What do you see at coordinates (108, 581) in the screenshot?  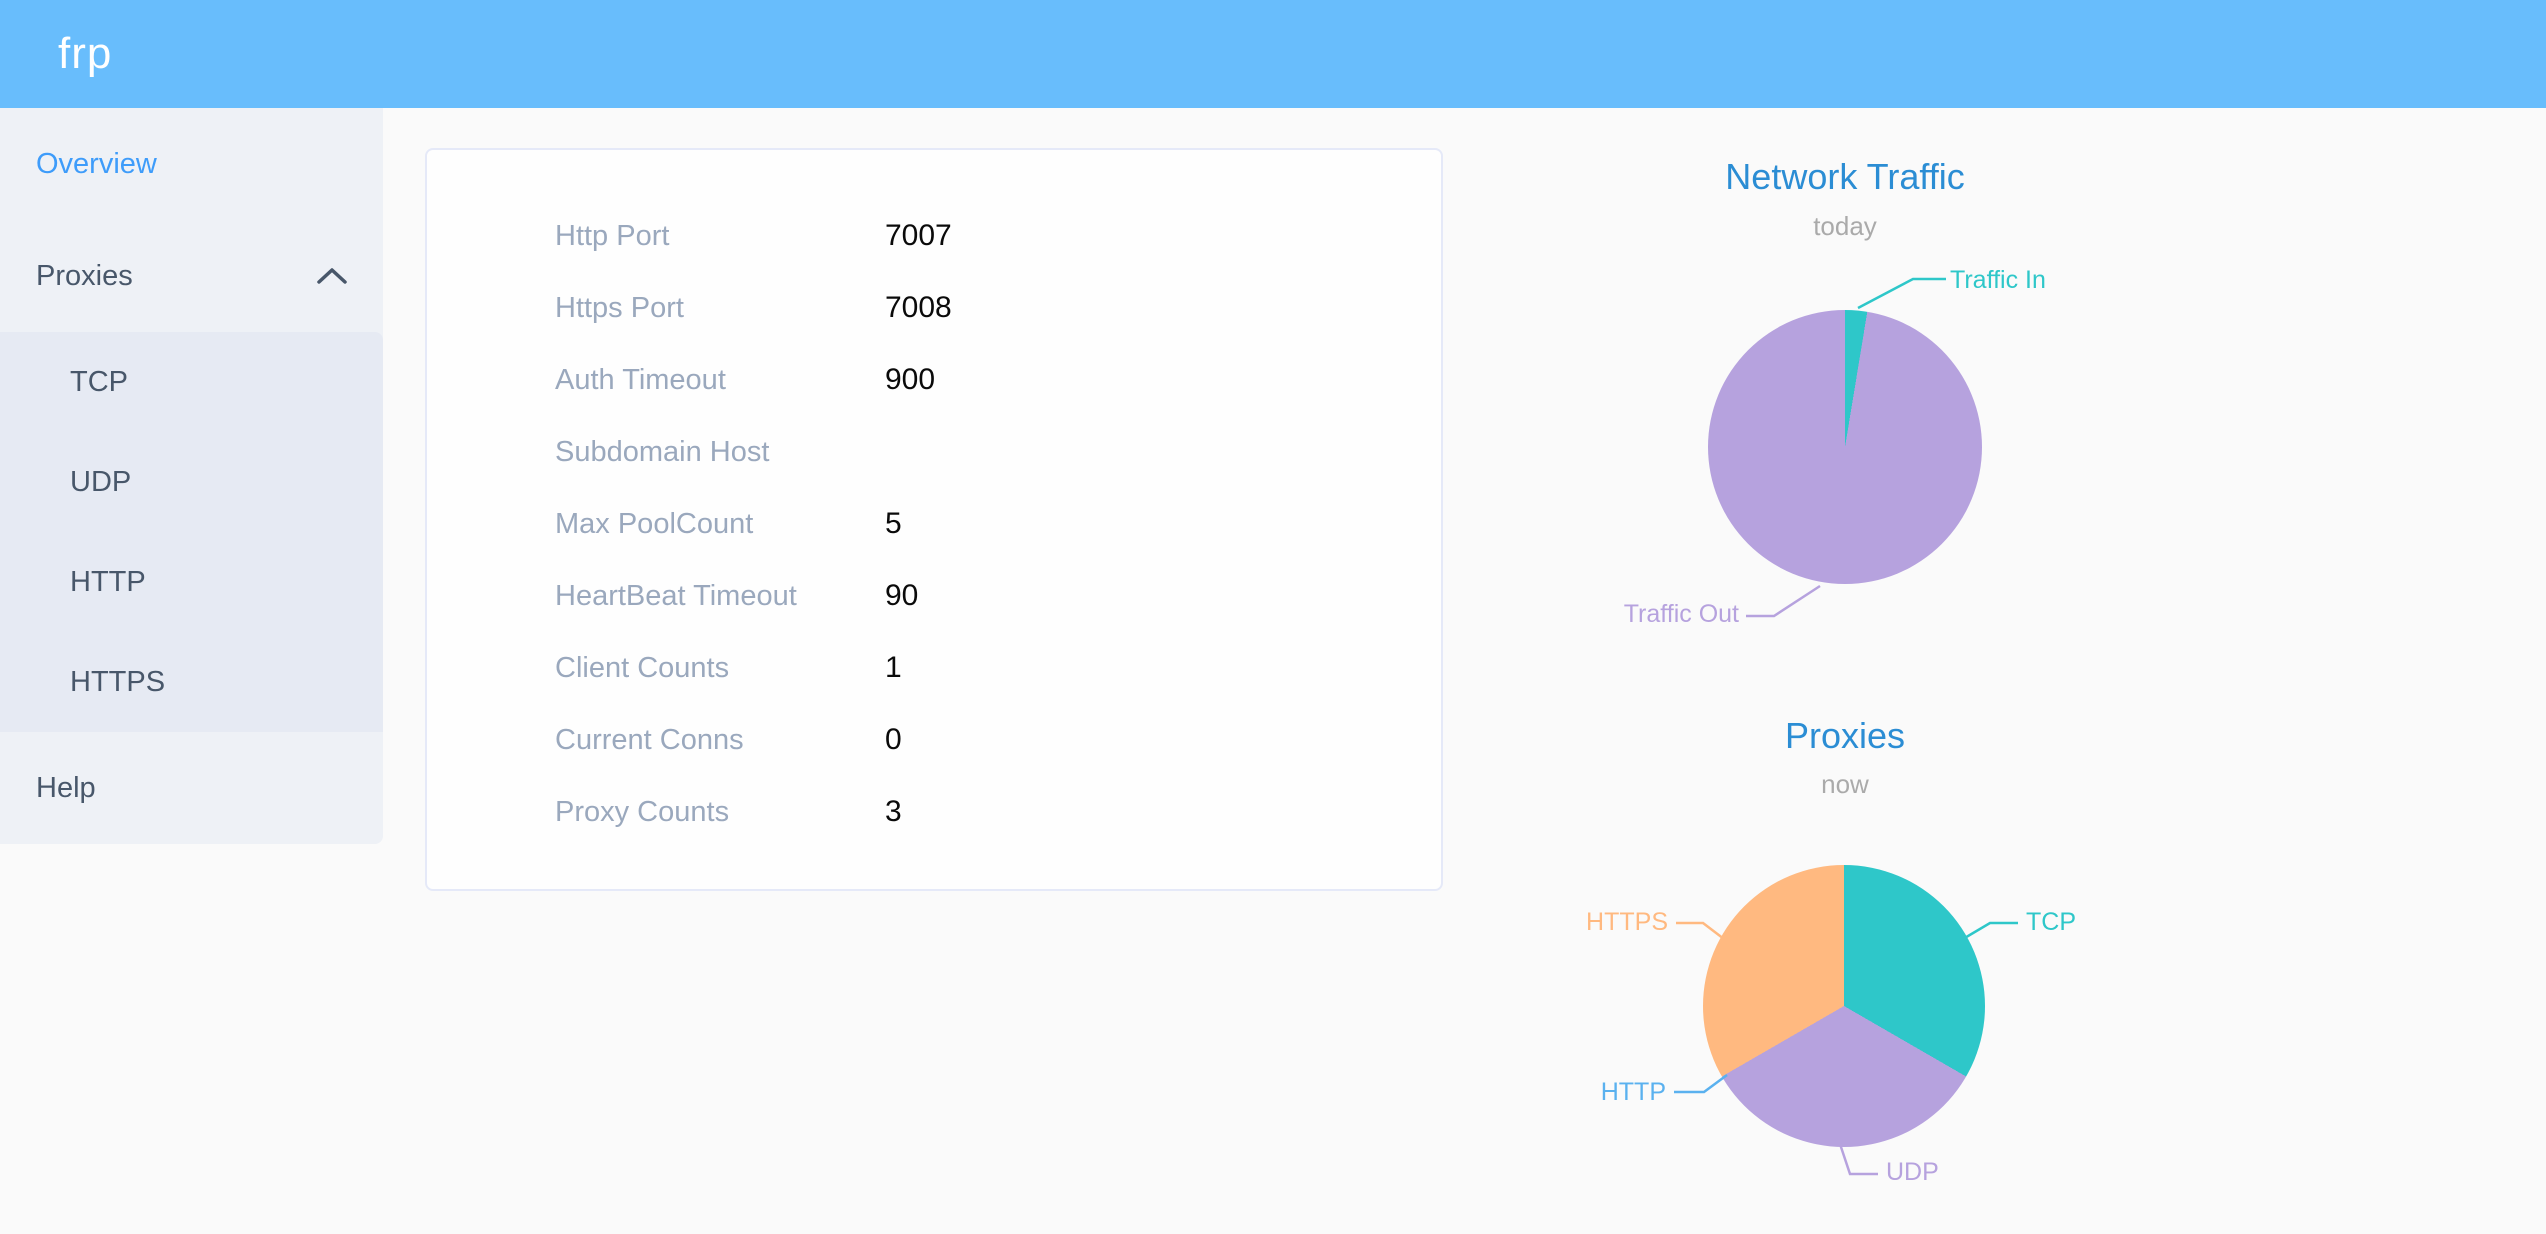 I see `sidebar-item-http-label: HTTP` at bounding box center [108, 581].